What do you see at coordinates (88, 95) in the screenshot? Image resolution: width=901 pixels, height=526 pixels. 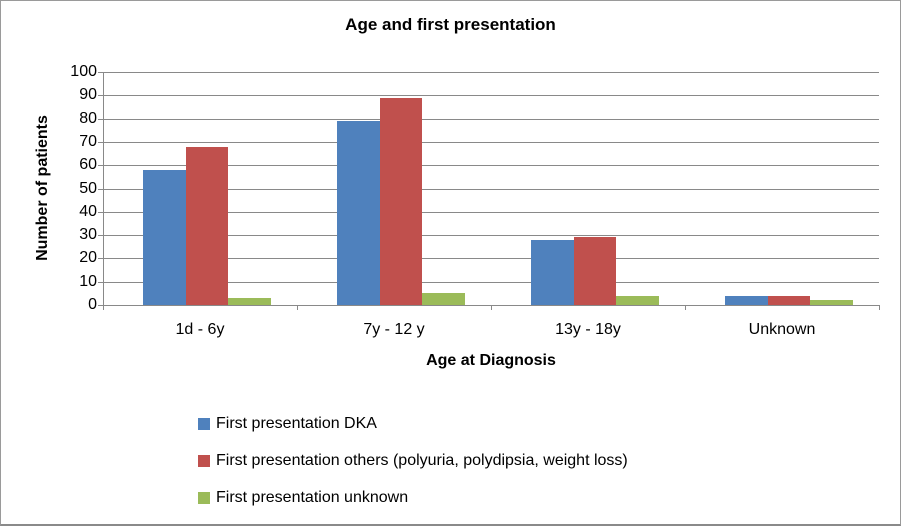 I see `y-tick-label: 90` at bounding box center [88, 95].